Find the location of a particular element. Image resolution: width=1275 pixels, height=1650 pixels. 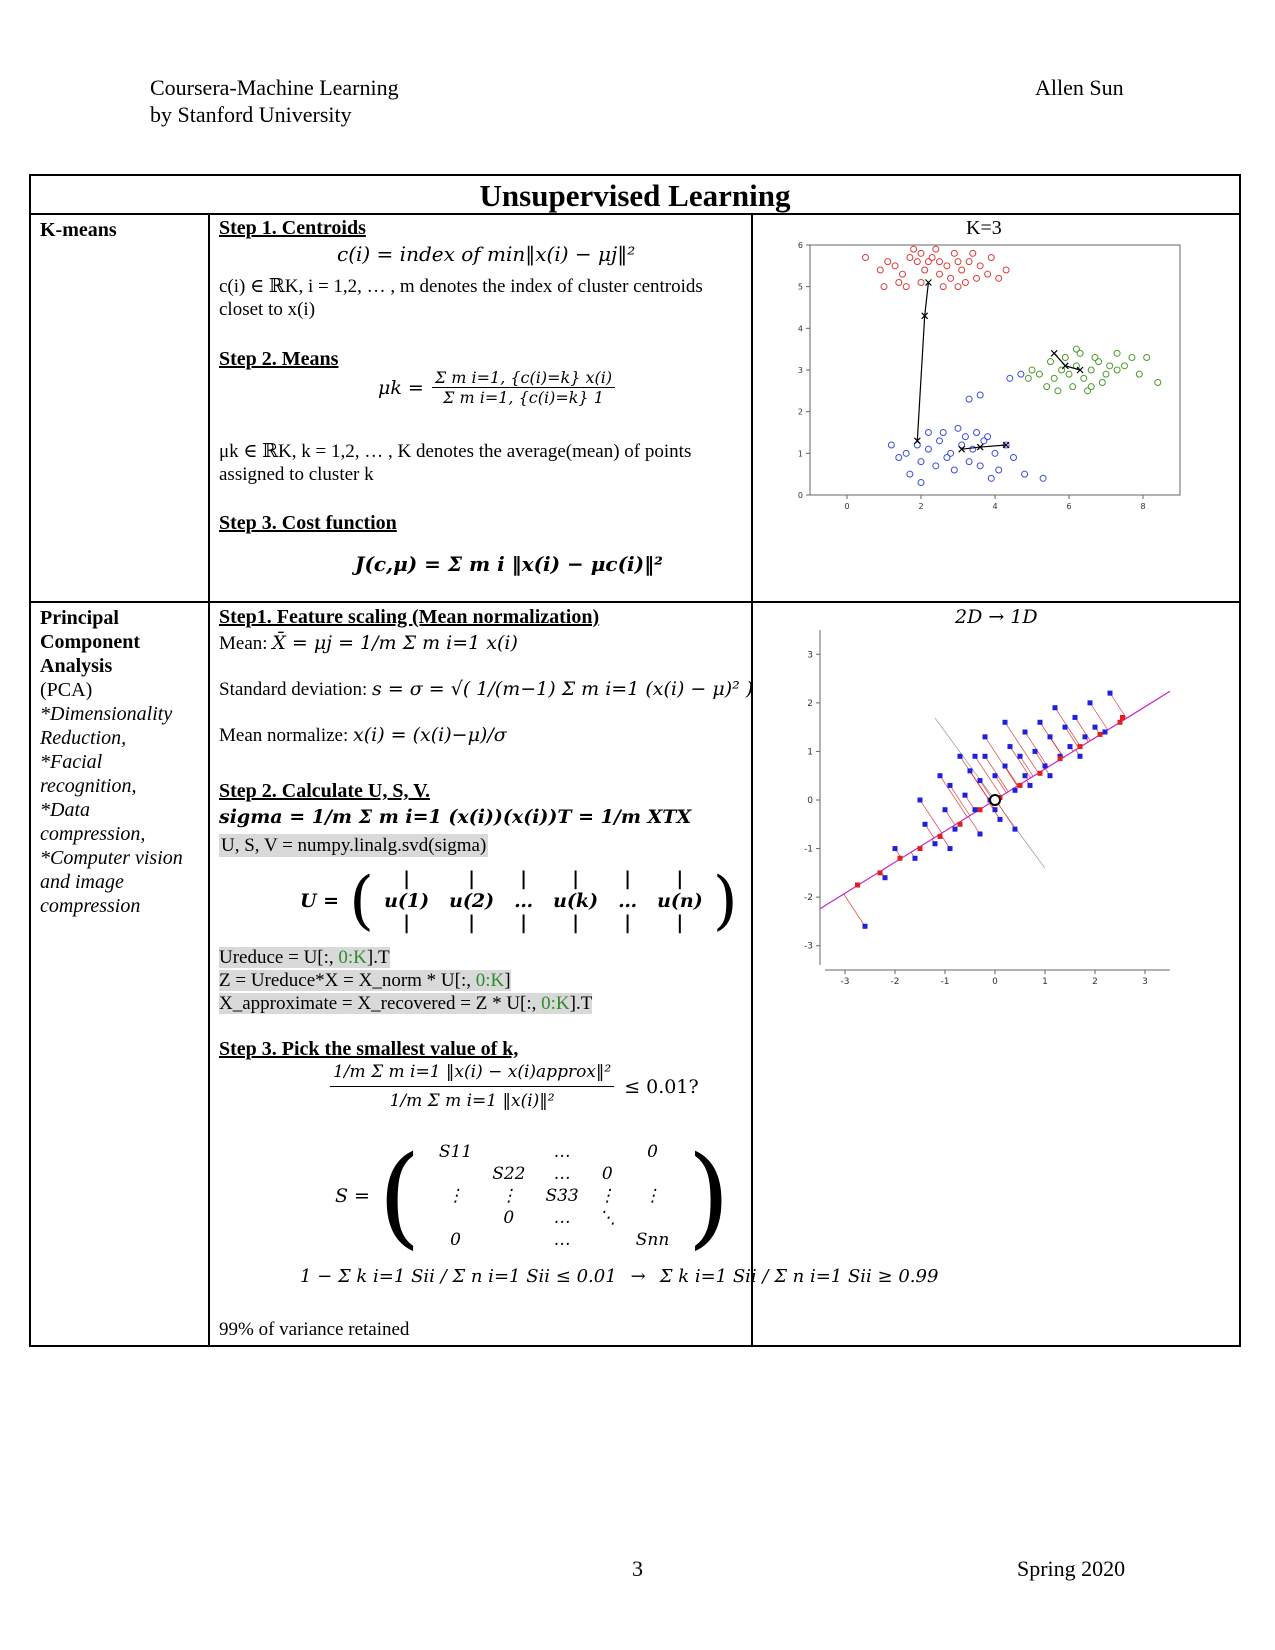

pca-xapprox-suffix: ].T is located at coordinates (581, 1003).